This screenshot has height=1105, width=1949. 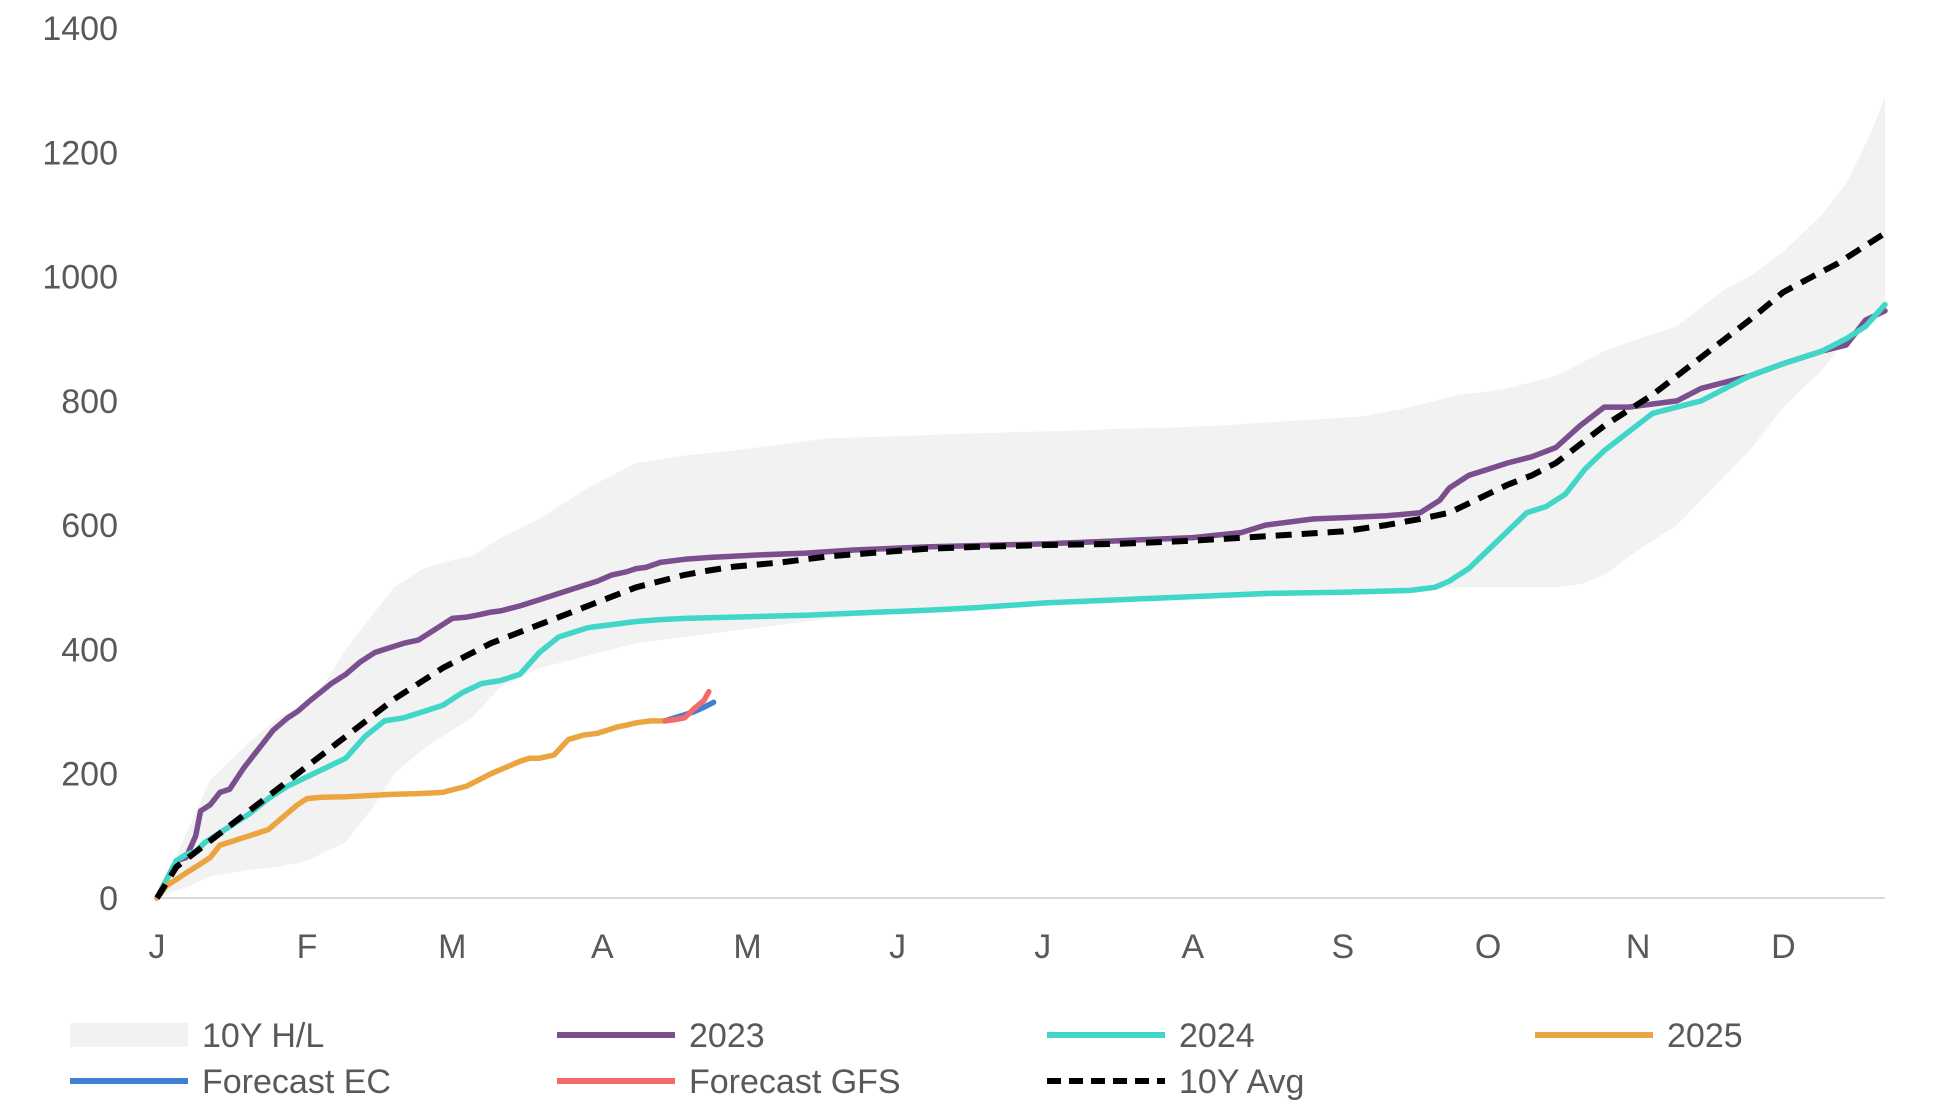 I want to click on legend-label: 2025, so click(x=1705, y=1036).